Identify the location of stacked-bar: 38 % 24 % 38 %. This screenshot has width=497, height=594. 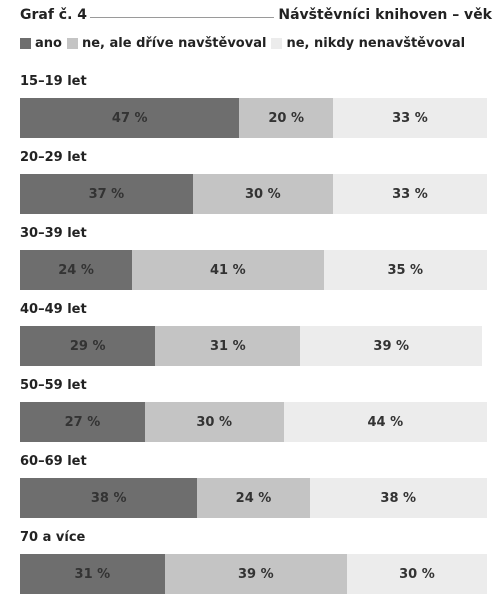
(253, 498).